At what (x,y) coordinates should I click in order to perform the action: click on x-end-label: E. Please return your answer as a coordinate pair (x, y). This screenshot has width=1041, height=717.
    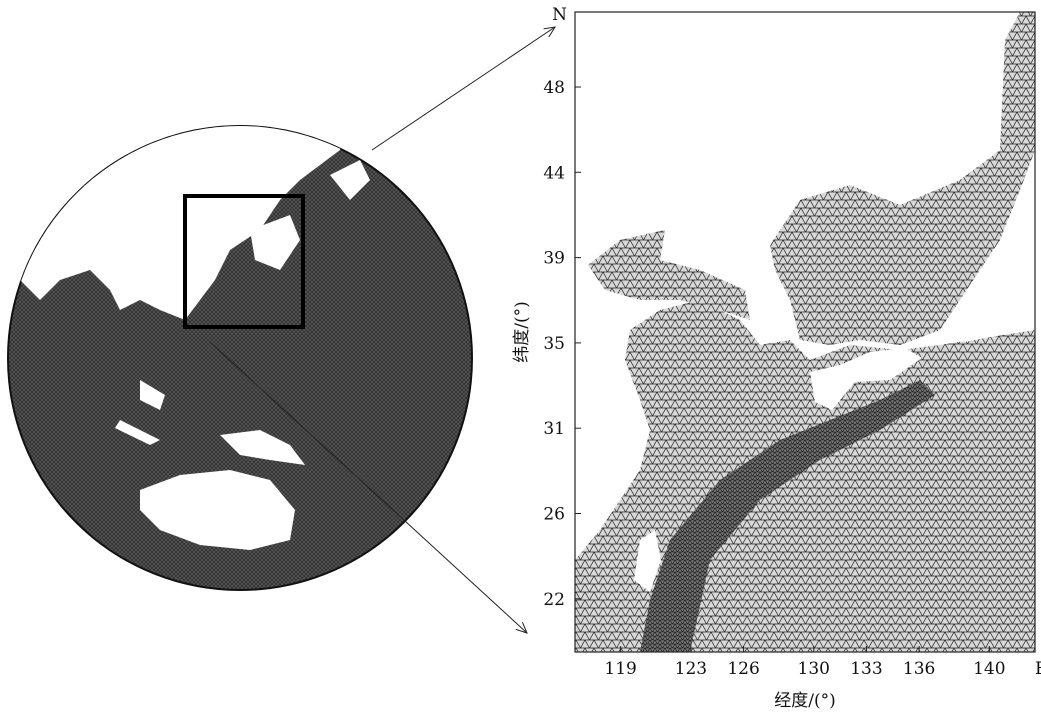
    Looking at the image, I should click on (1038, 669).